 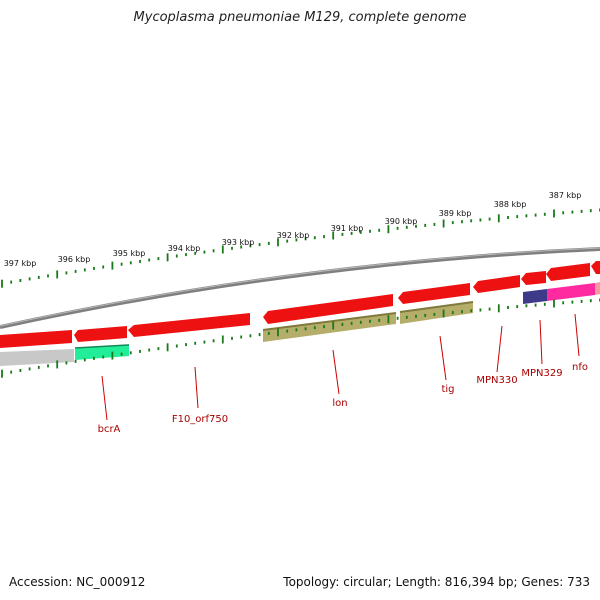 What do you see at coordinates (102, 352) in the screenshot?
I see `mint-feature` at bounding box center [102, 352].